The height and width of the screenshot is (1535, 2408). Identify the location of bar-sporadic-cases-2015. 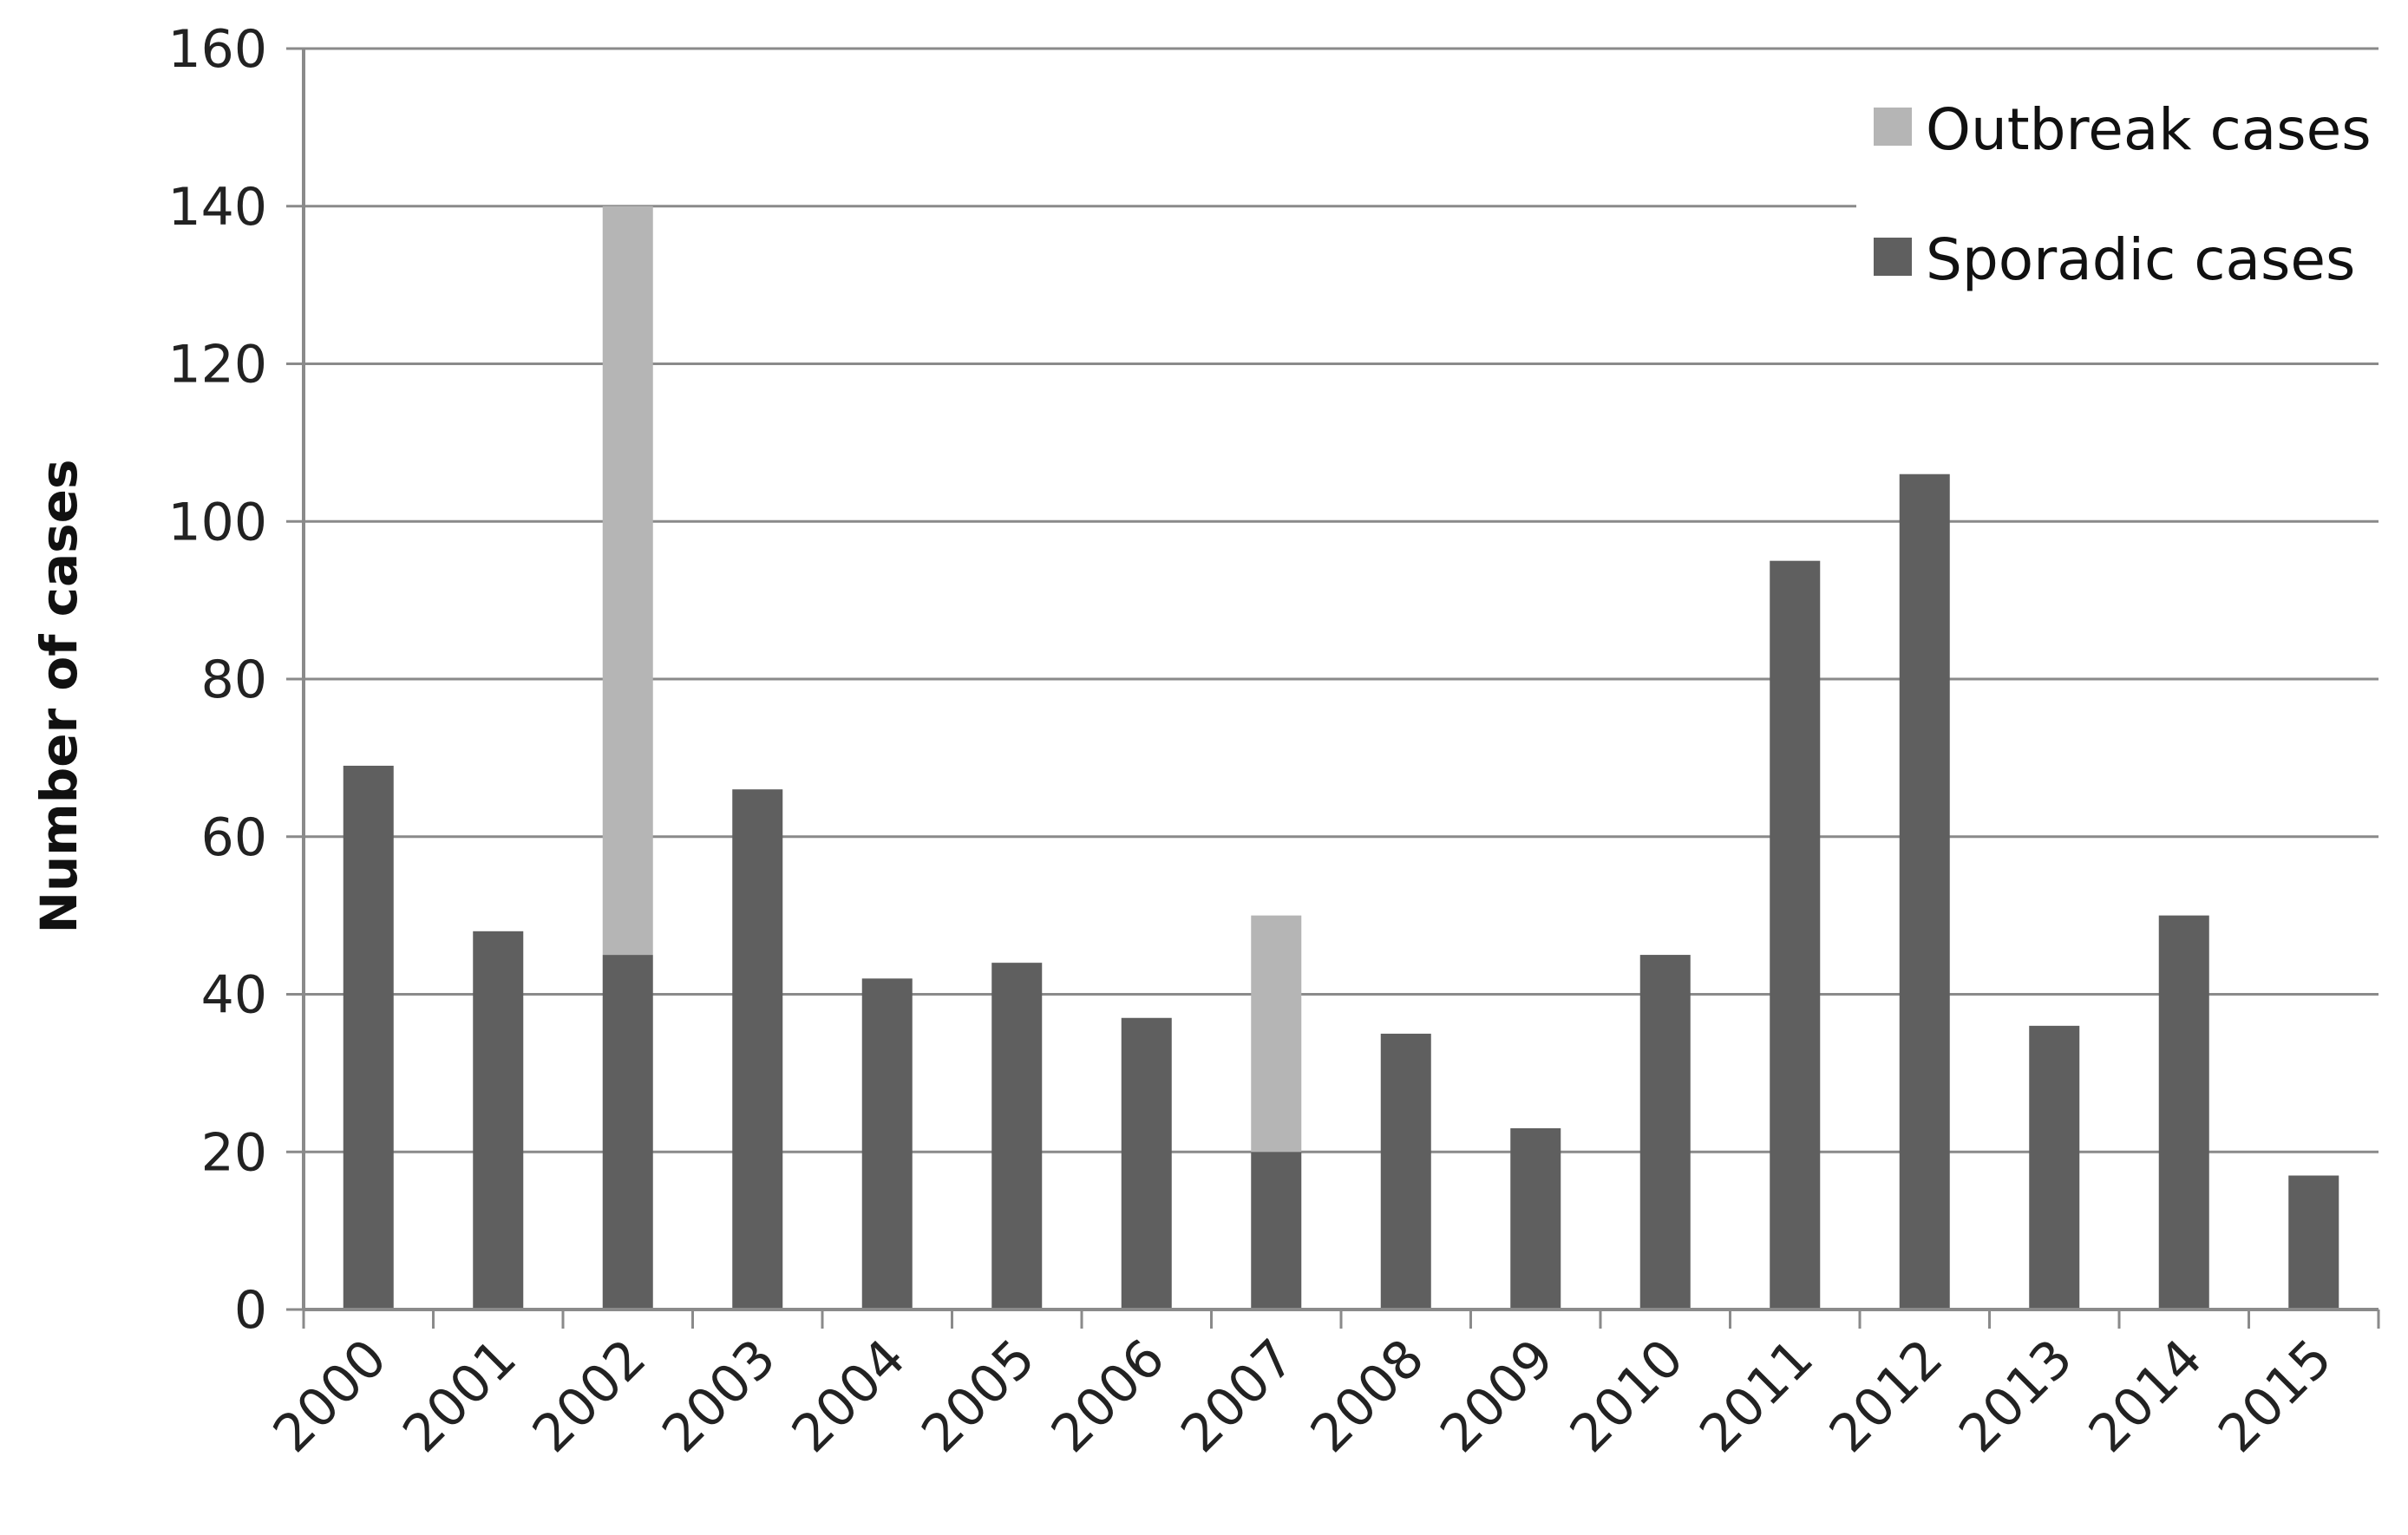
(2313, 1242).